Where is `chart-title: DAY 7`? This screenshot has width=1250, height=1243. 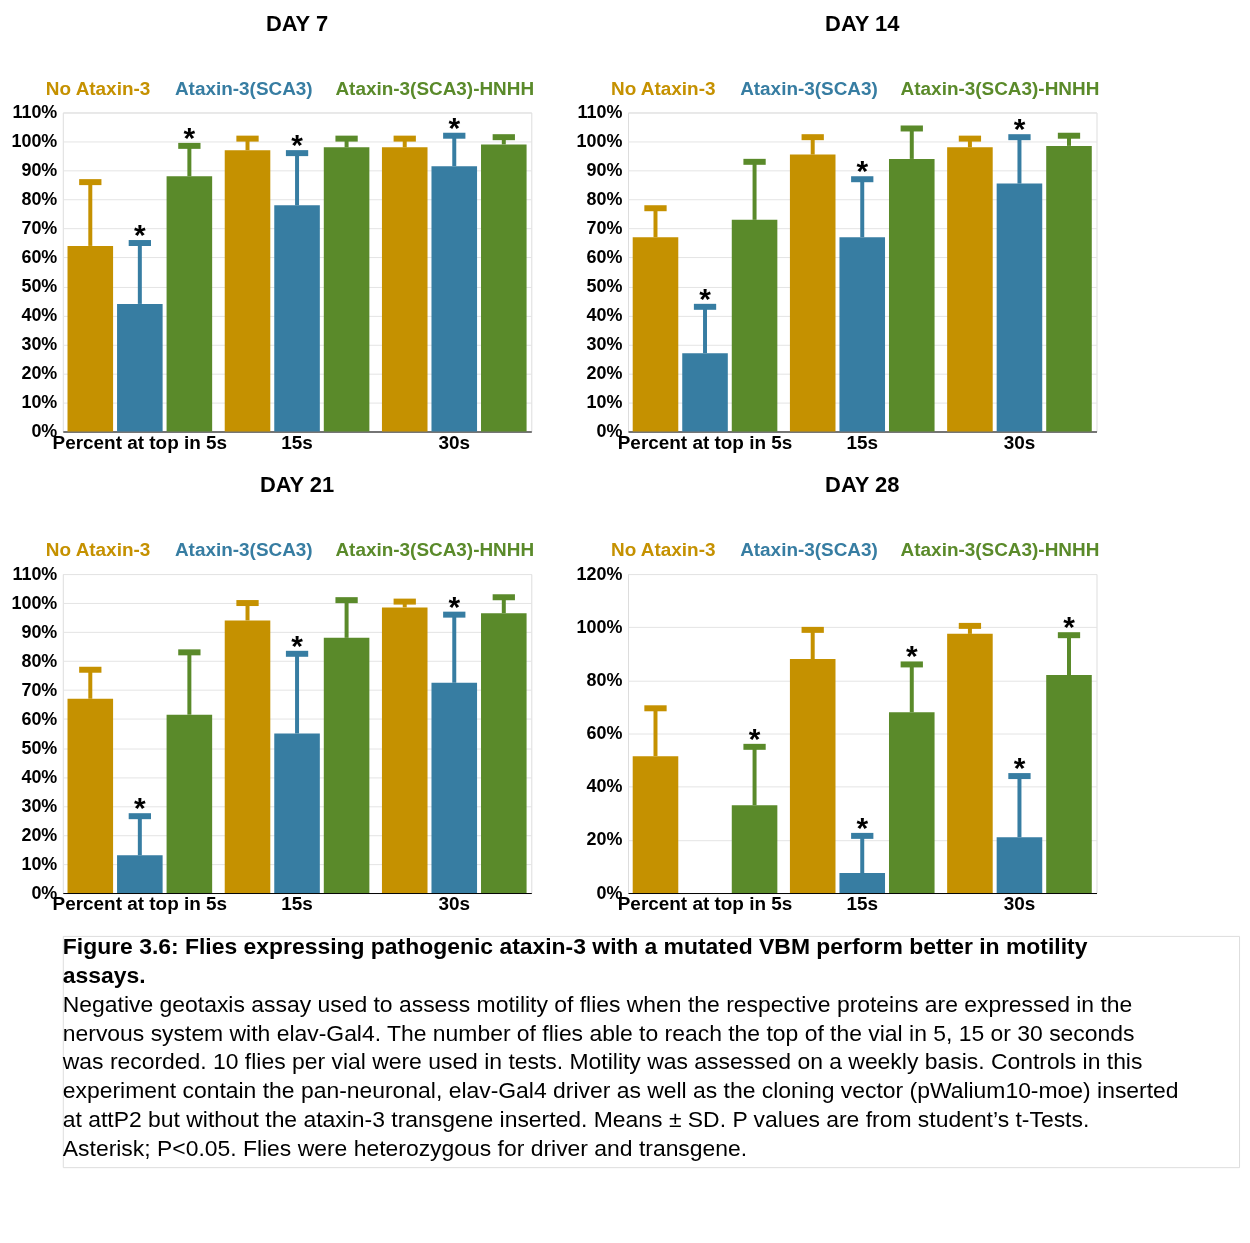 chart-title: DAY 7 is located at coordinates (297, 23).